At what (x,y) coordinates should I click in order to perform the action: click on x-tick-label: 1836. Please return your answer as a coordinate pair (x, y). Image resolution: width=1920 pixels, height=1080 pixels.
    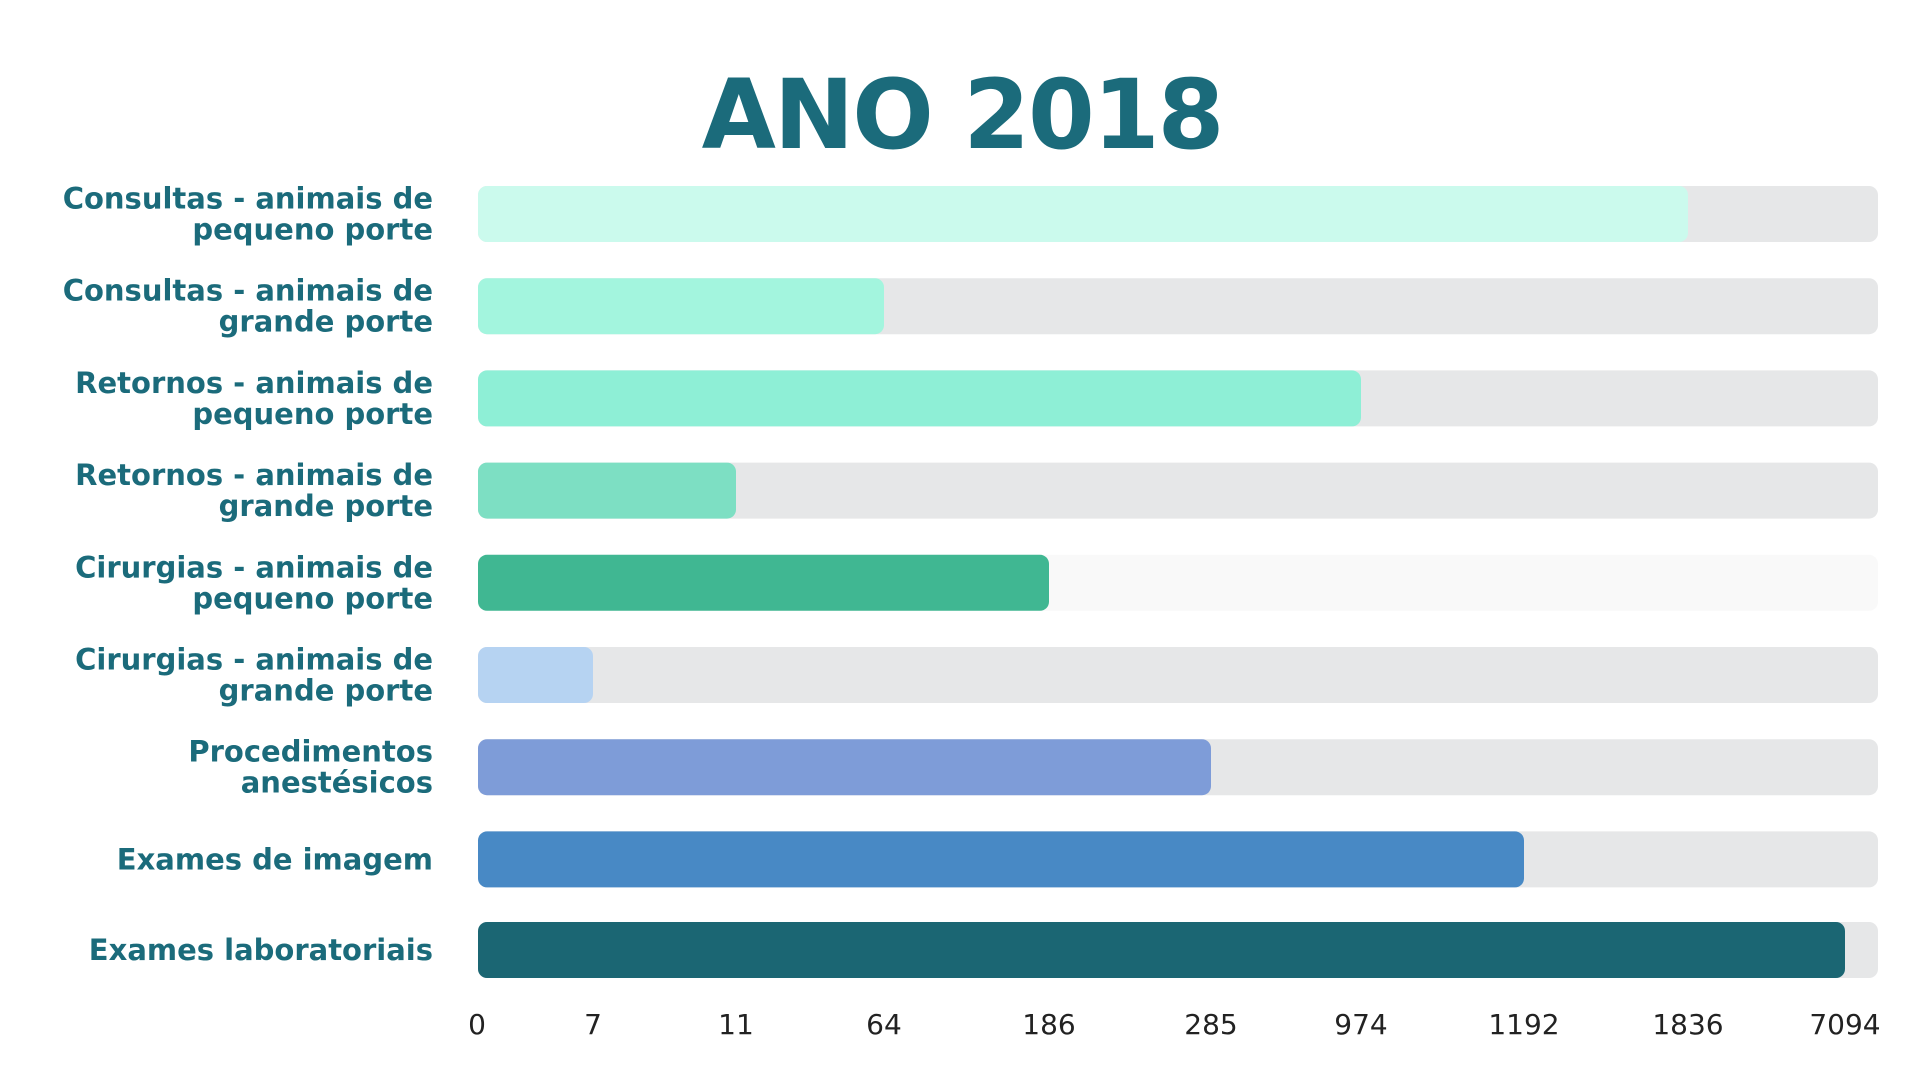
    Looking at the image, I should click on (1687, 1024).